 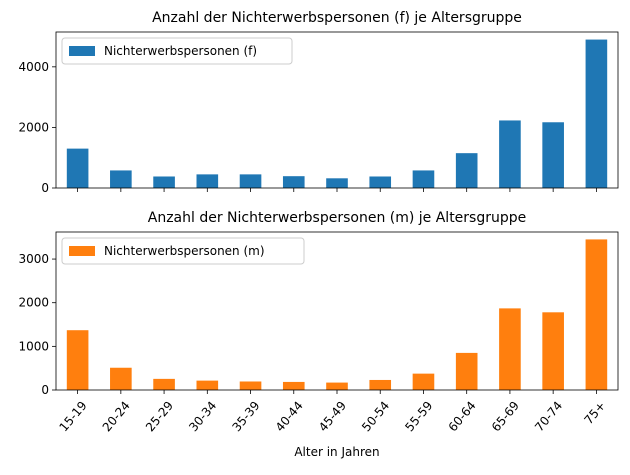 I want to click on x-tick-label: 15-19, so click(x=73, y=417).